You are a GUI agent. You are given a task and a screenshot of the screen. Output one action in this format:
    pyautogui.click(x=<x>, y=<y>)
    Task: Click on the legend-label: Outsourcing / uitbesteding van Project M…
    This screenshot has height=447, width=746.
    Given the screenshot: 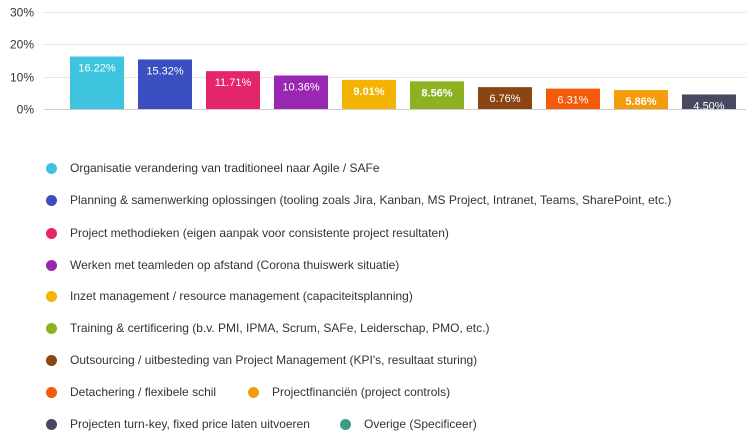 What is the action you would take?
    pyautogui.click(x=274, y=360)
    